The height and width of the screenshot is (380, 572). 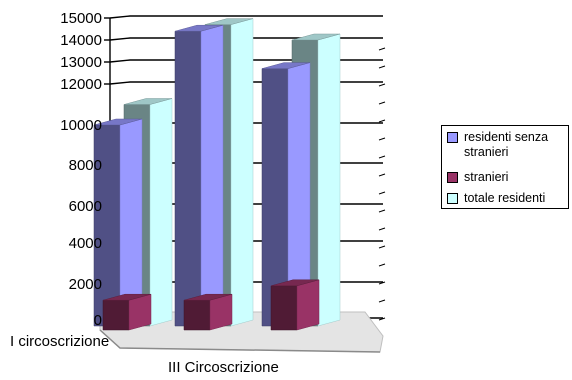 I want to click on y-tick-label: 10000, so click(x=81, y=125).